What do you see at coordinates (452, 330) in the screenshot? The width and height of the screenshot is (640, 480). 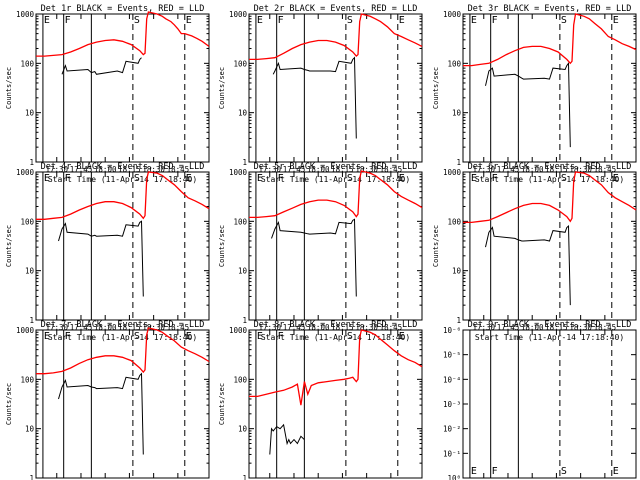 I see `y-tick-label: 10⁻⁶` at bounding box center [452, 330].